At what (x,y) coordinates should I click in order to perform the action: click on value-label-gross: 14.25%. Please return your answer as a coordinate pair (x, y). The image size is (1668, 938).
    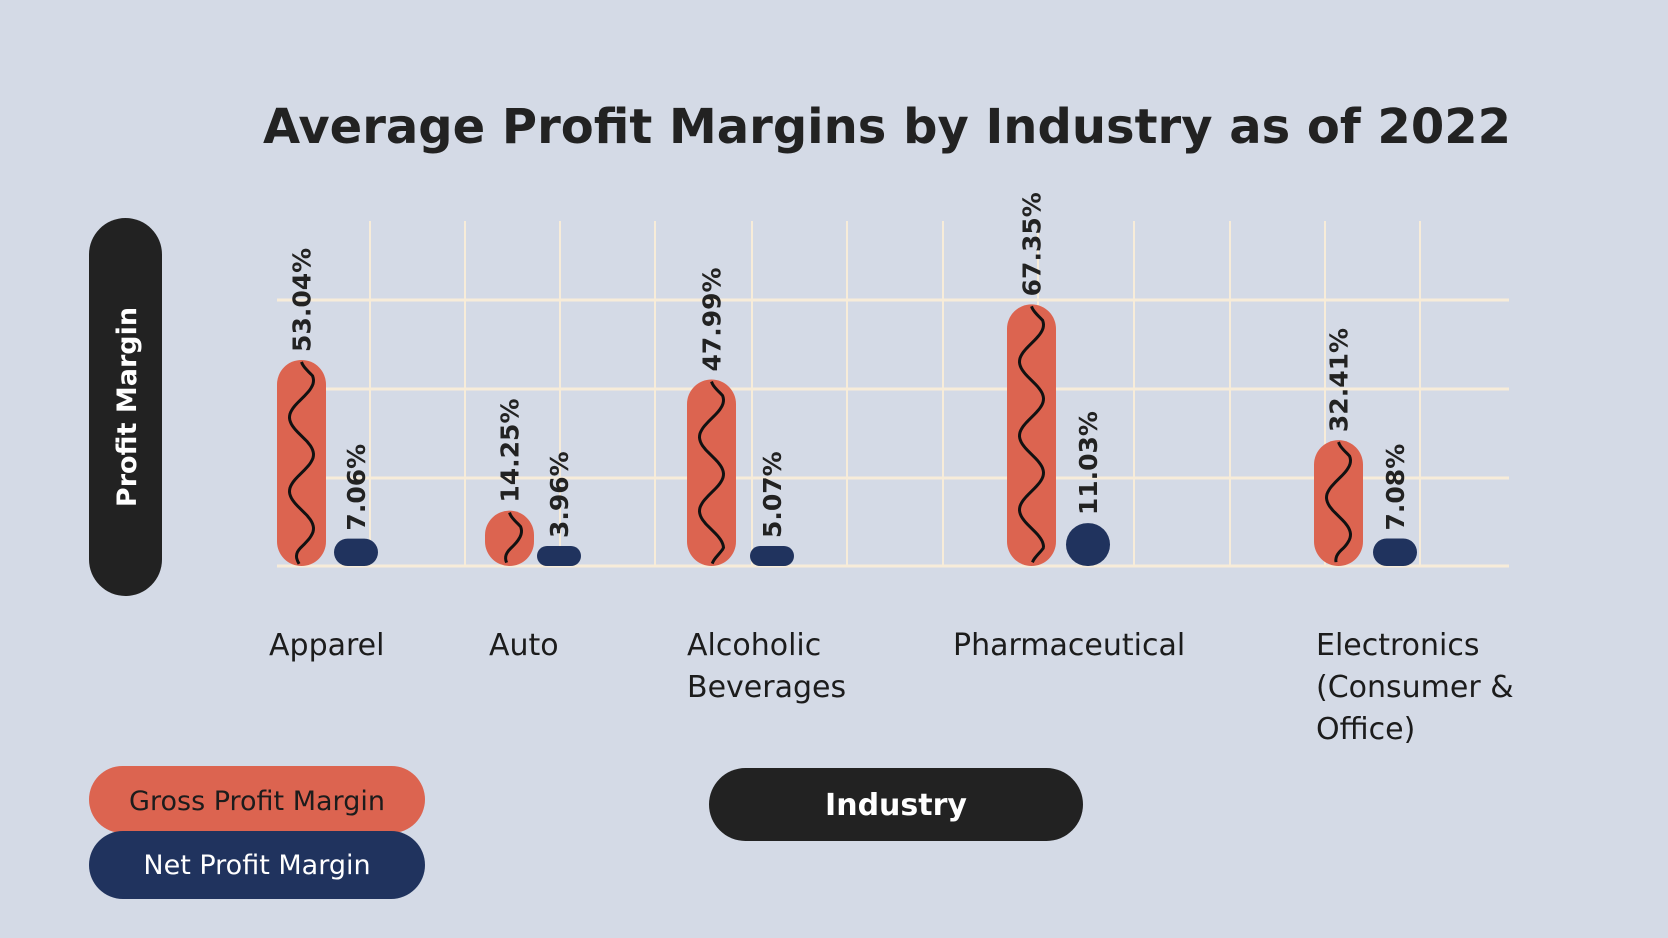
    Looking at the image, I should click on (510, 450).